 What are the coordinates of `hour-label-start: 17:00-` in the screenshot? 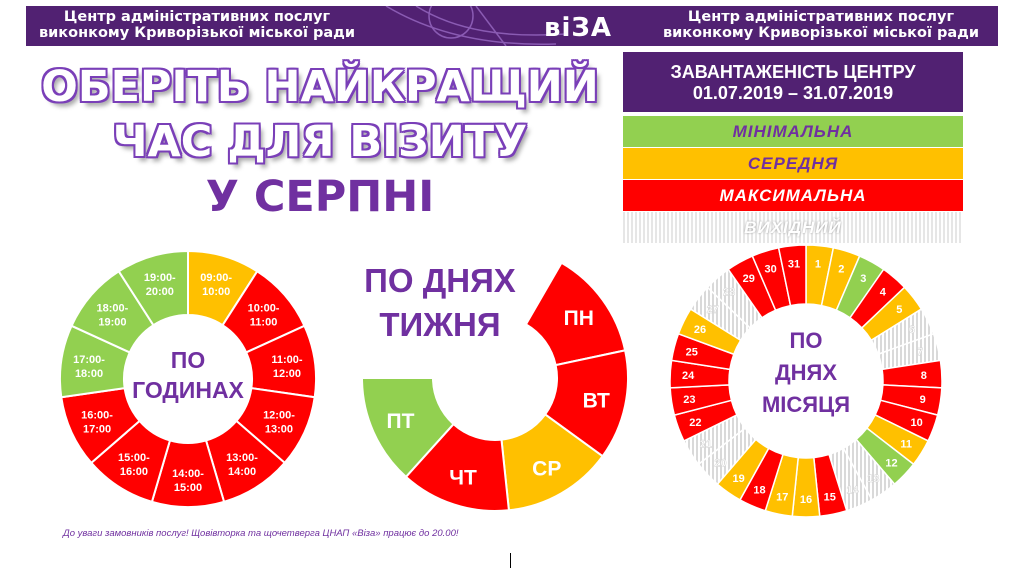 It's located at (89, 360).